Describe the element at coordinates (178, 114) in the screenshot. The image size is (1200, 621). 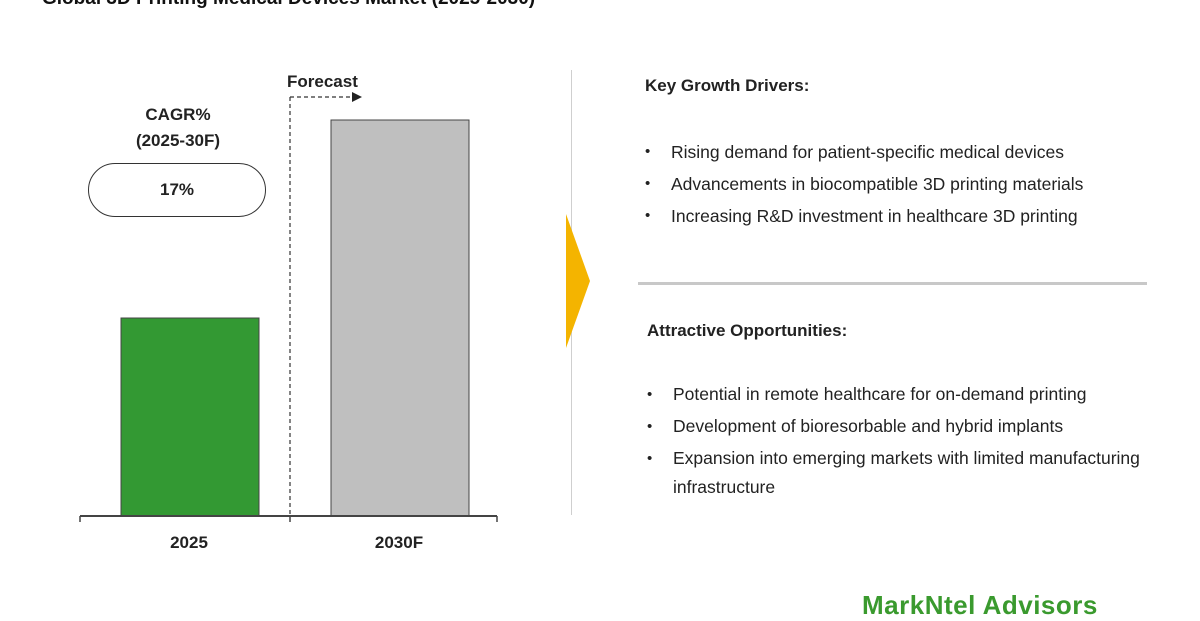
I see `cagr-label-line1: CAGR%` at that location.